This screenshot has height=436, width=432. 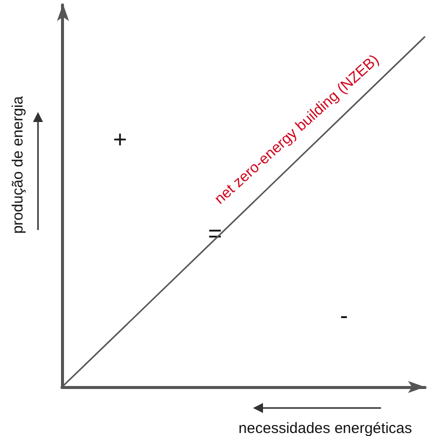 I want to click on x-axis-title: necessidades energéticas, so click(x=325, y=428).